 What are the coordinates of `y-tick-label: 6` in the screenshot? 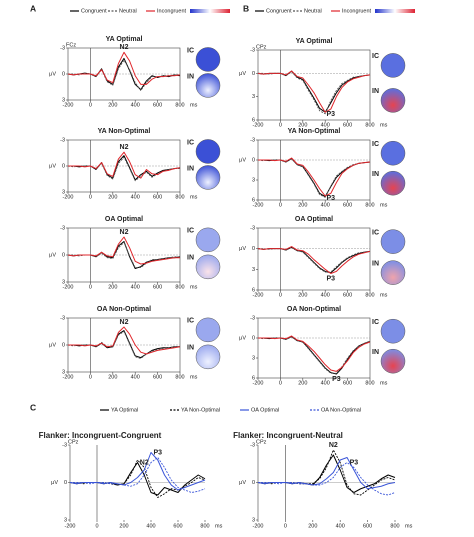 It's located at (253, 120).